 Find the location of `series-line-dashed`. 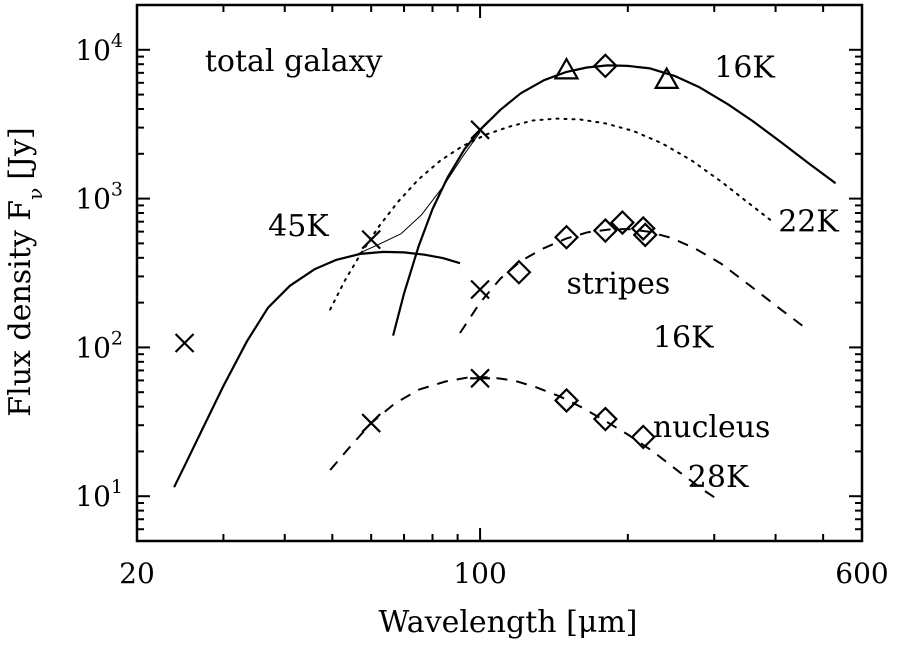

series-line-dashed is located at coordinates (524, 438).